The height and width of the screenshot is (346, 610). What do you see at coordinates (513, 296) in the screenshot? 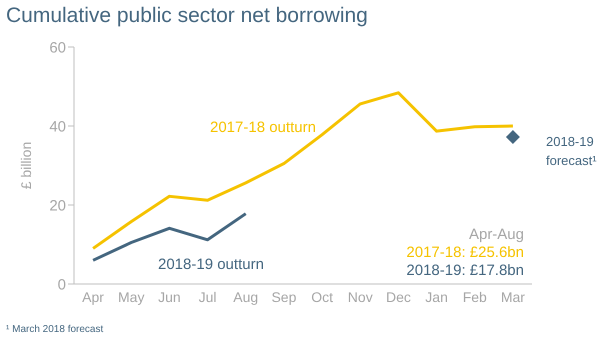
I see `x-tick-label: Mar` at bounding box center [513, 296].